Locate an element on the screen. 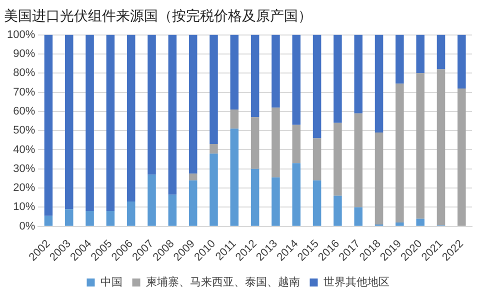 The height and width of the screenshot is (300, 480). legend-label: 世界其他地区 is located at coordinates (356, 282).